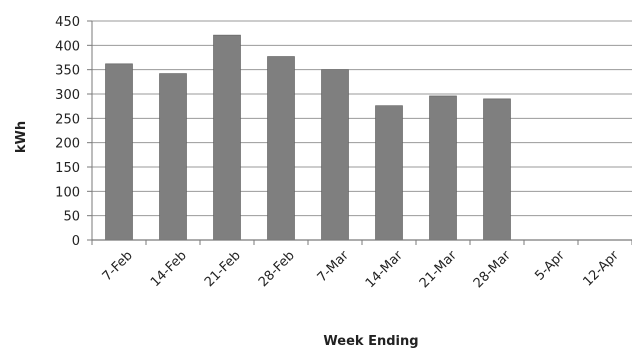  I want to click on x-tick-label: 14-Mar, so click(384, 269).